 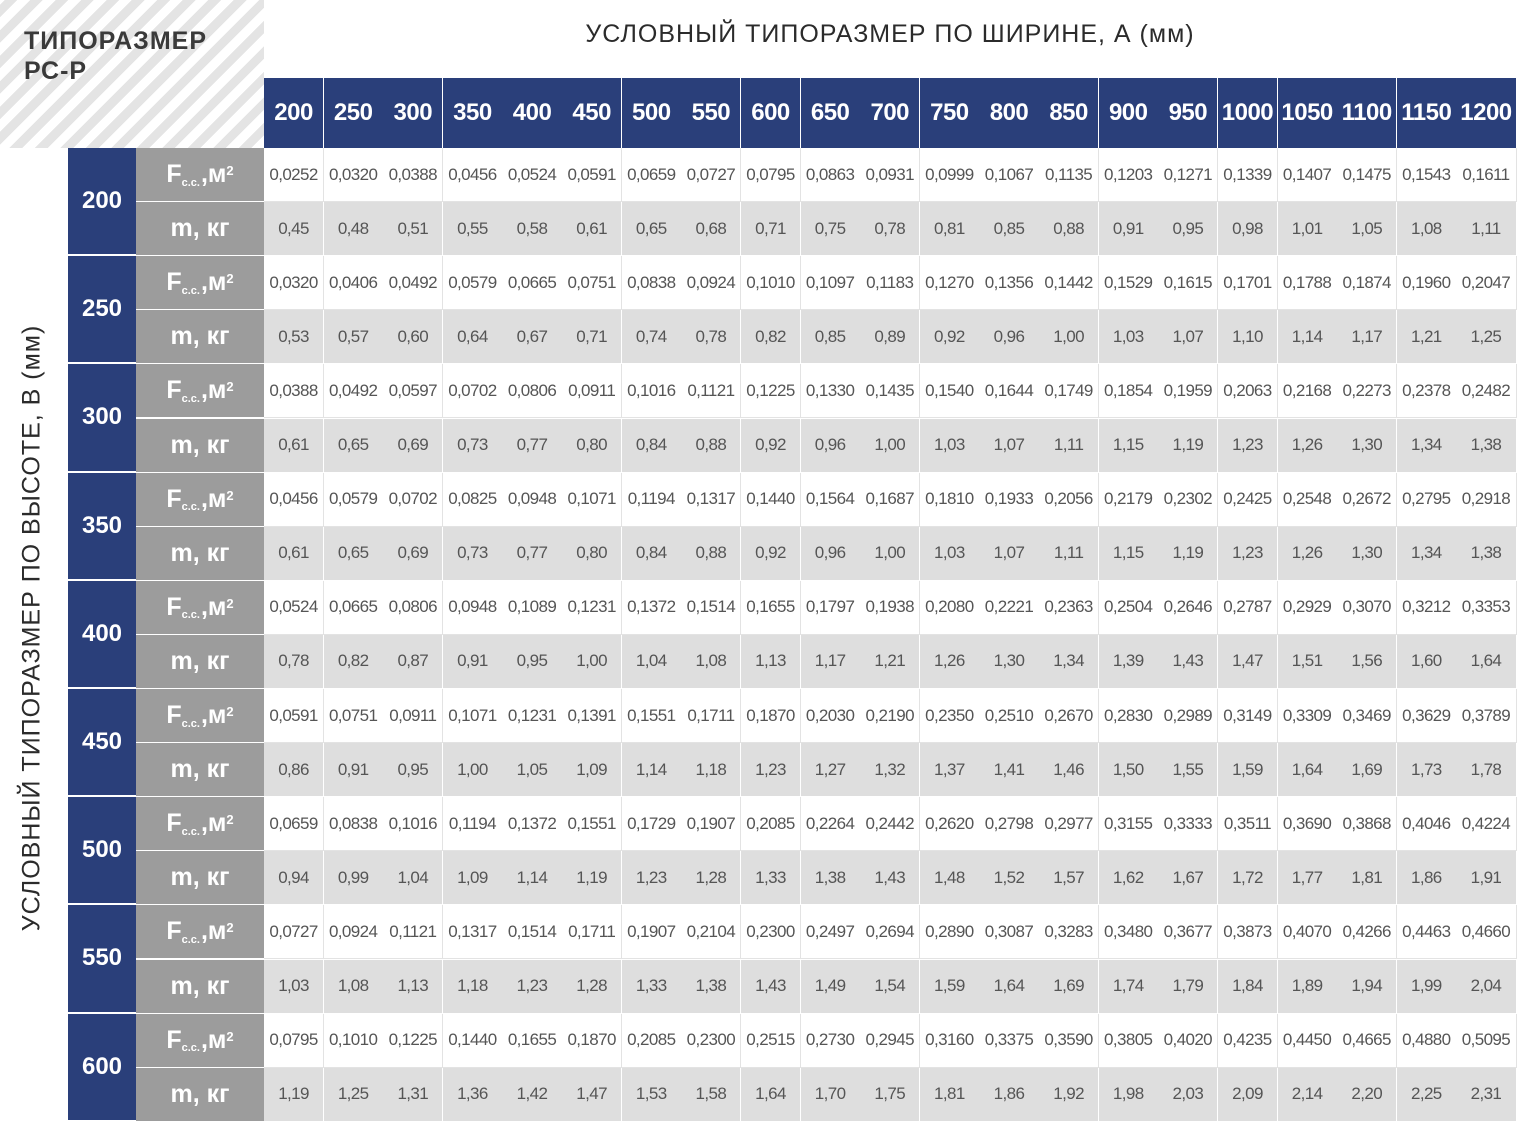 What do you see at coordinates (294, 770) in the screenshot?
I see `table-cell: 0,86` at bounding box center [294, 770].